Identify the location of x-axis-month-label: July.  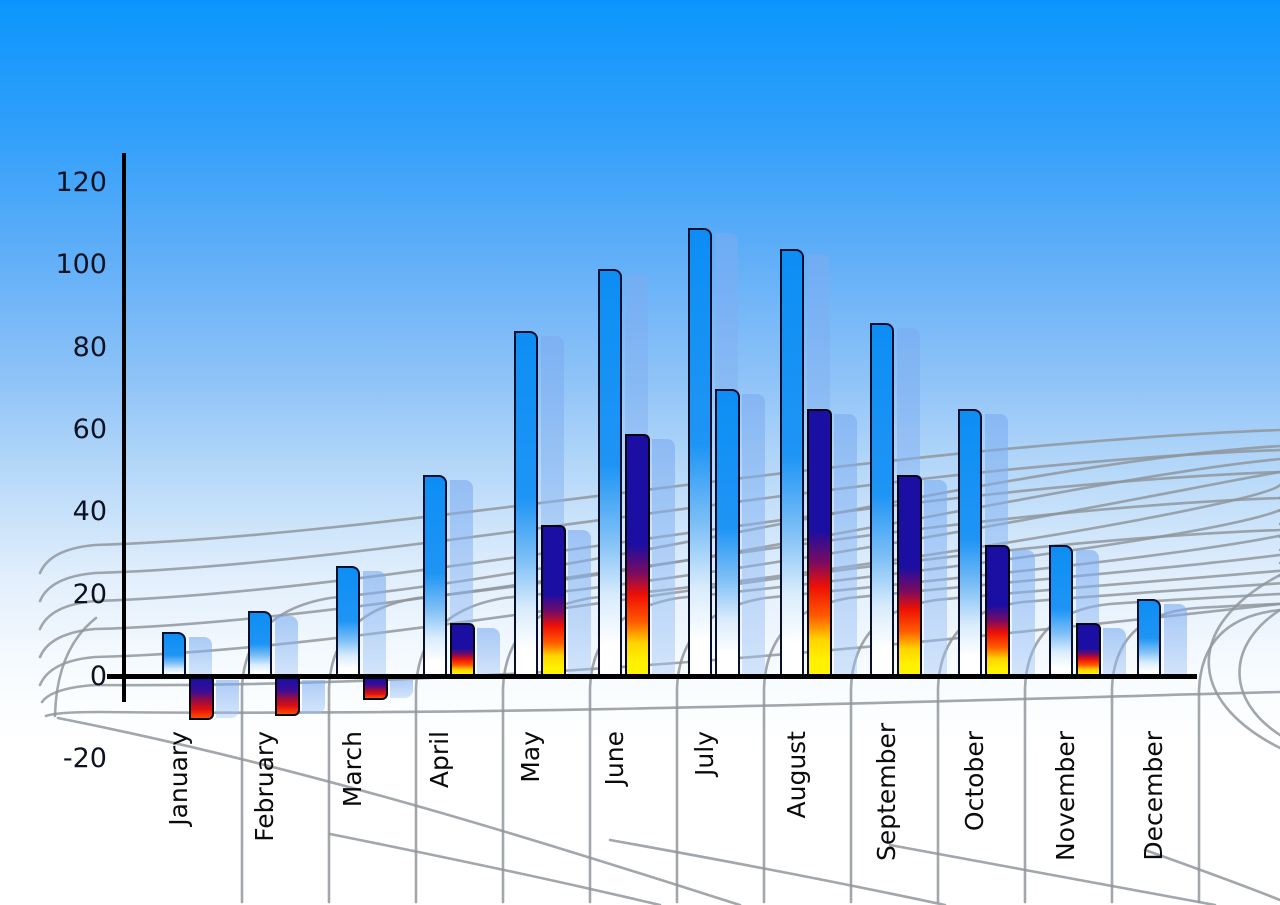
(704, 753).